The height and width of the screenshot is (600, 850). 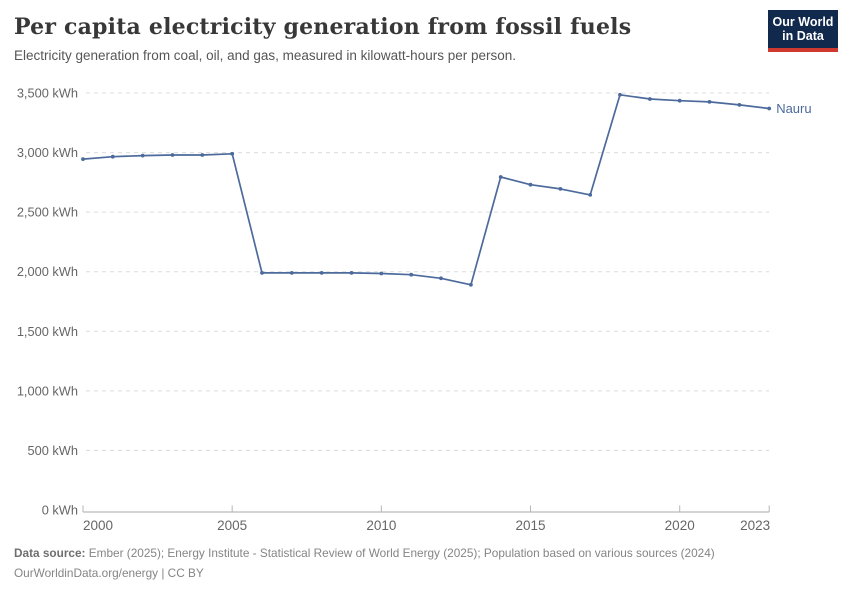 I want to click on owid-logo: Our World in Data, so click(x=803, y=31).